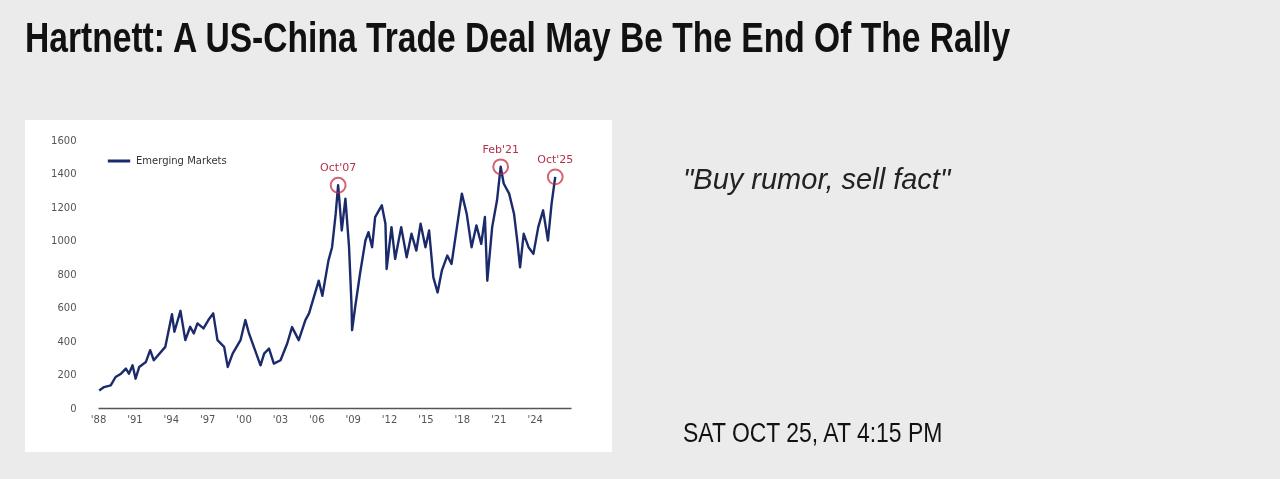 This screenshot has height=479, width=1280. Describe the element at coordinates (317, 419) in the screenshot. I see `x-tick-label: '06` at that location.